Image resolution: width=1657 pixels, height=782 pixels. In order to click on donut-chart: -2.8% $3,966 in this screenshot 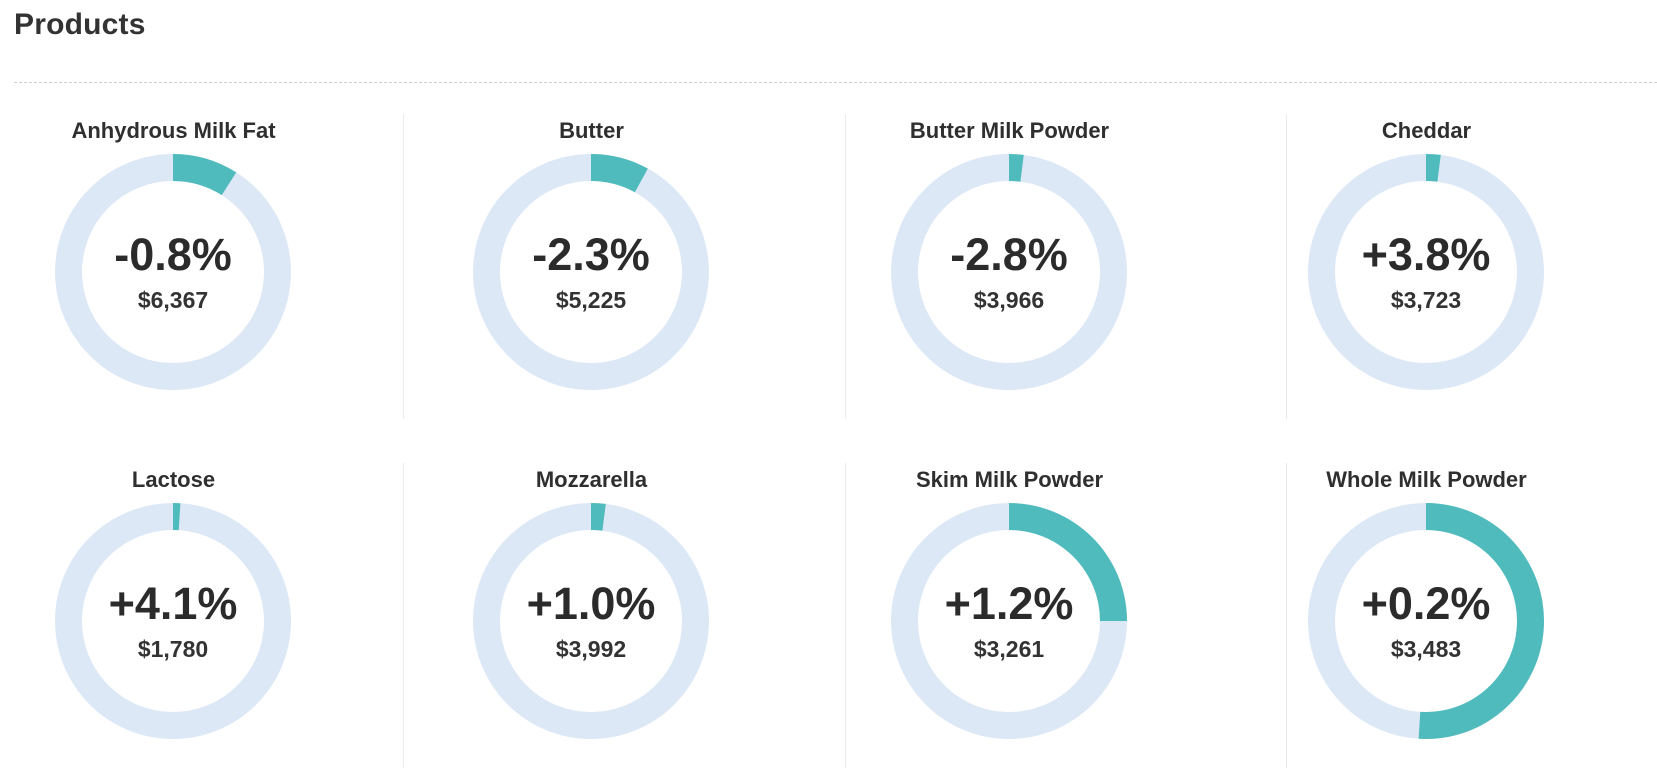, I will do `click(1009, 272)`.